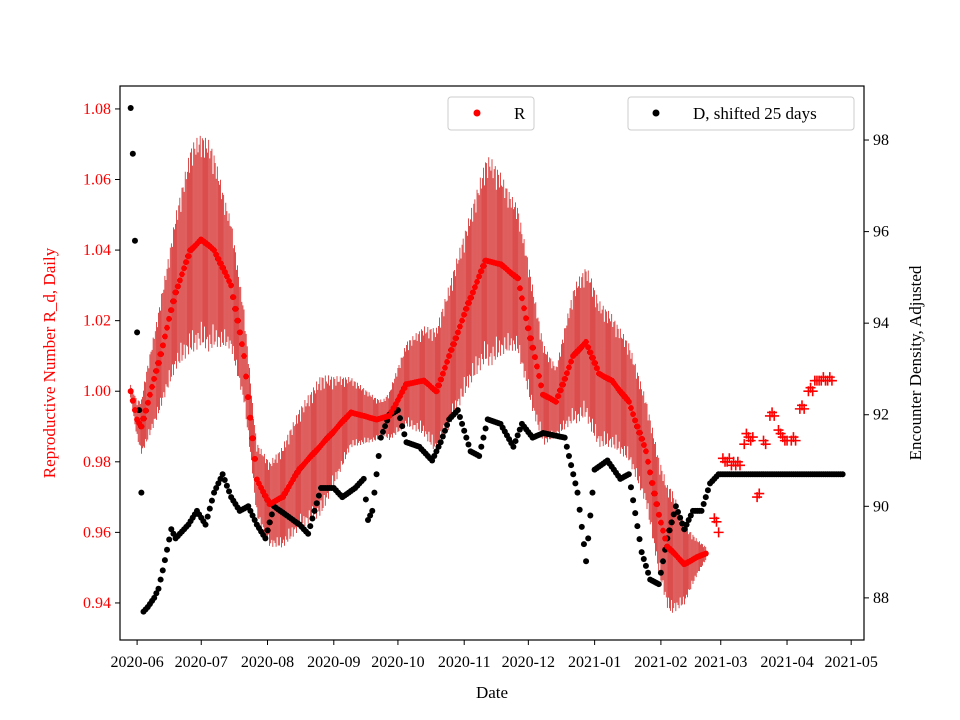 This screenshot has height=720, width=960. Describe the element at coordinates (97, 180) in the screenshot. I see `y-tick-label-left: 1.06` at that location.